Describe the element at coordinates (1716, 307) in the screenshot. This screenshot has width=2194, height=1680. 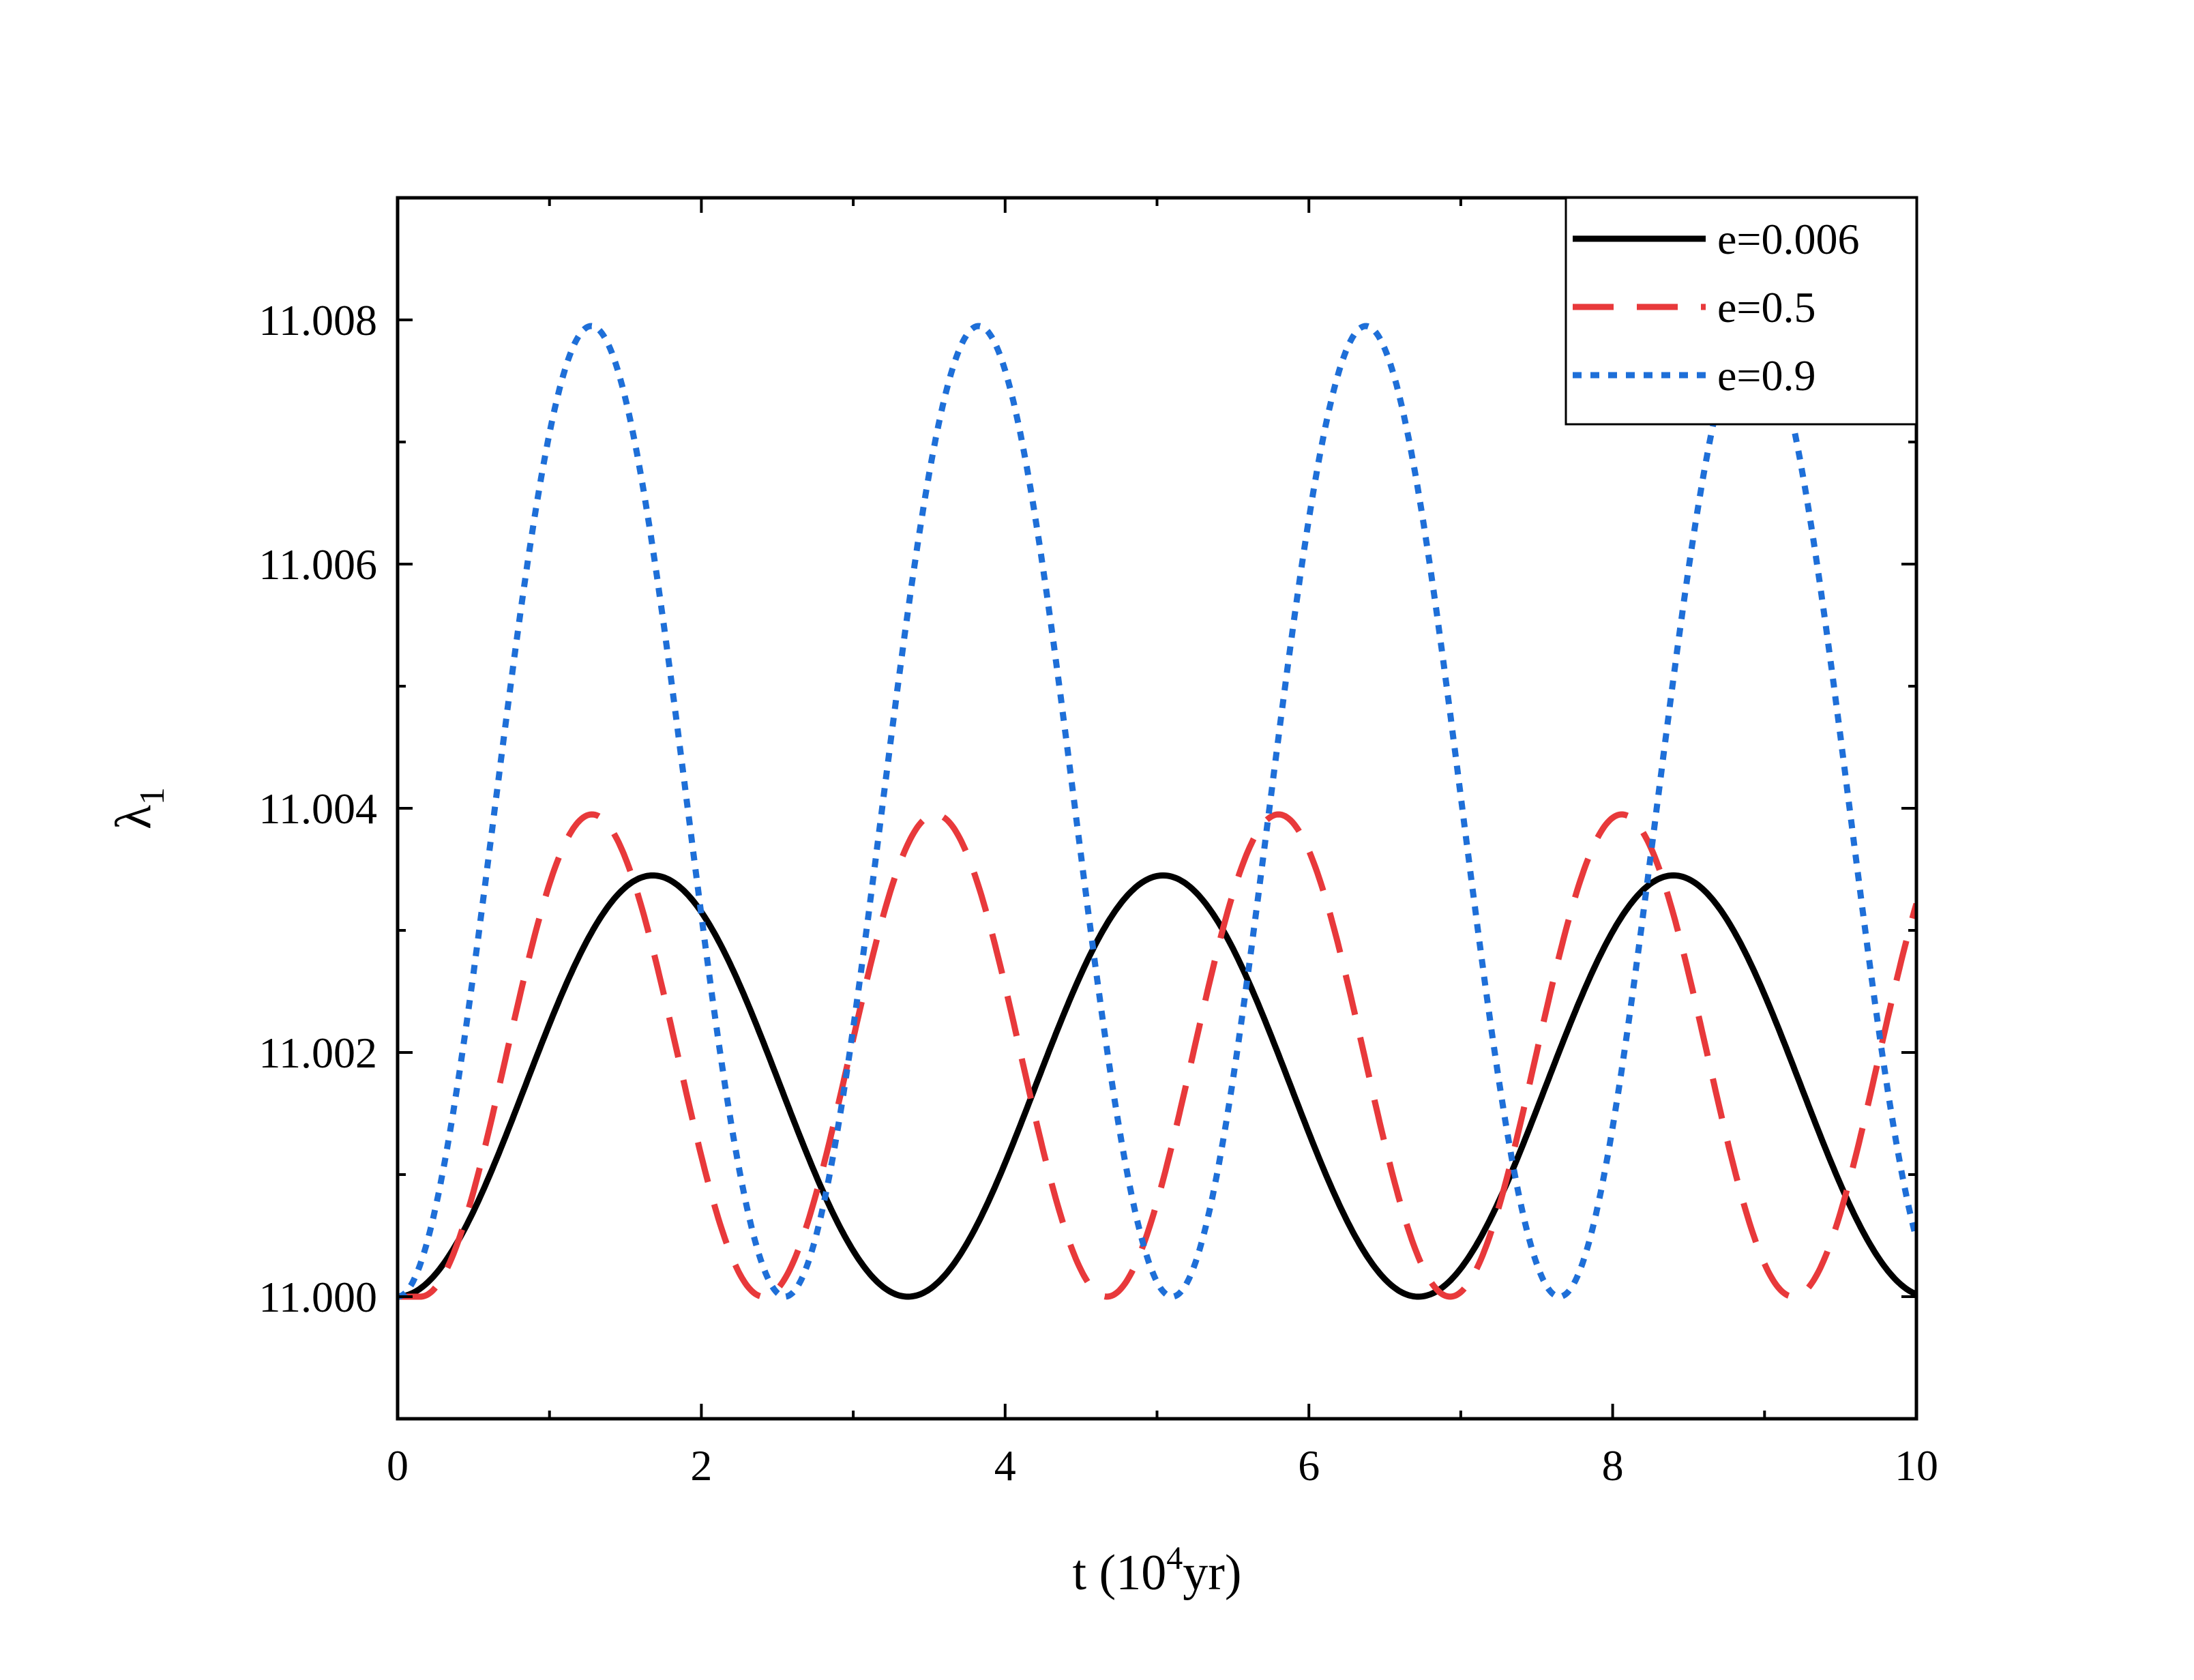
I see `legend-items: e=0.006 e=0.5 e=0.9` at that location.